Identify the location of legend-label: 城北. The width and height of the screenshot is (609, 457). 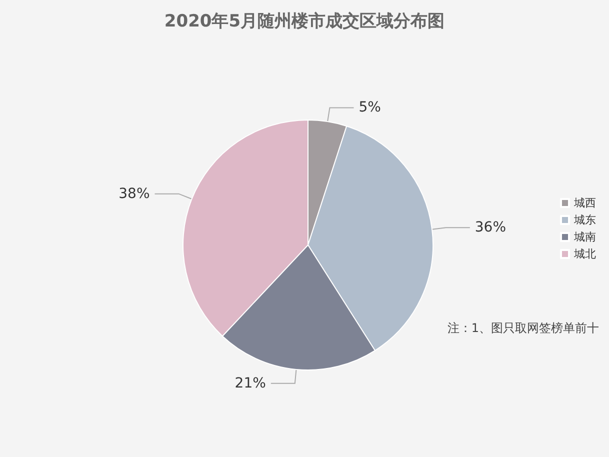
(584, 254).